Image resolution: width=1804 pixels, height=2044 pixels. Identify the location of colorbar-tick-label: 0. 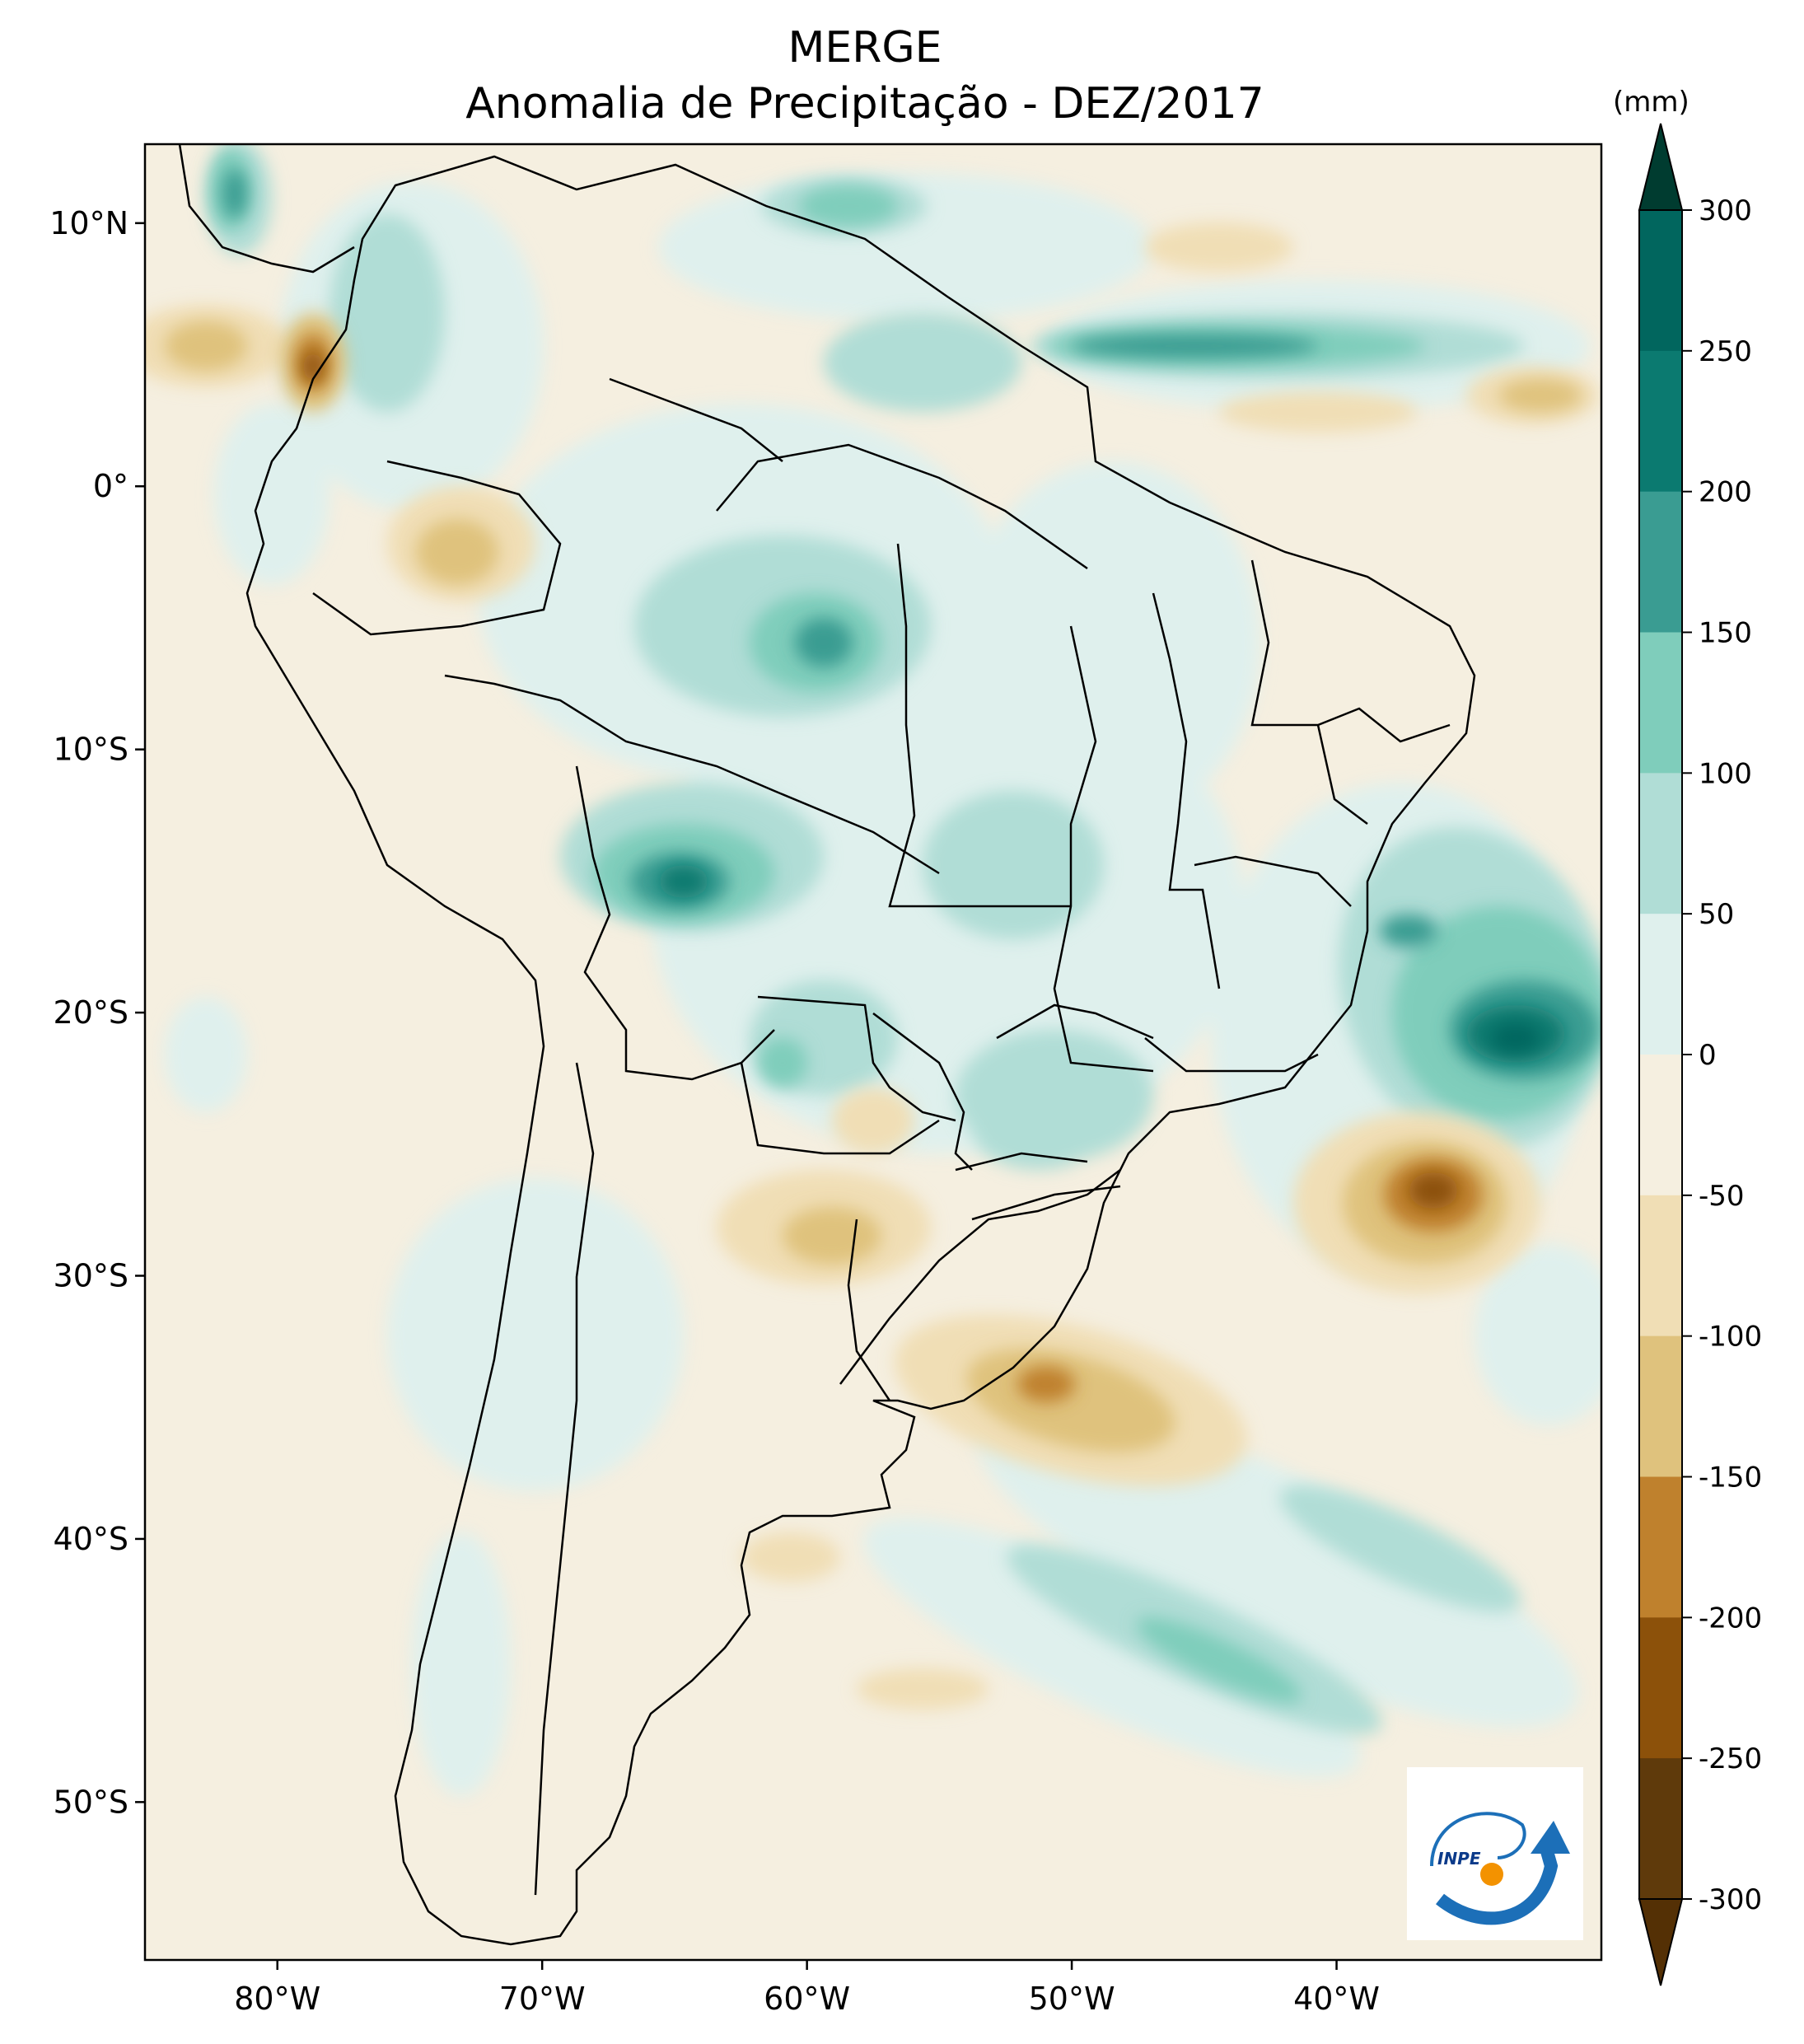
(1708, 1055).